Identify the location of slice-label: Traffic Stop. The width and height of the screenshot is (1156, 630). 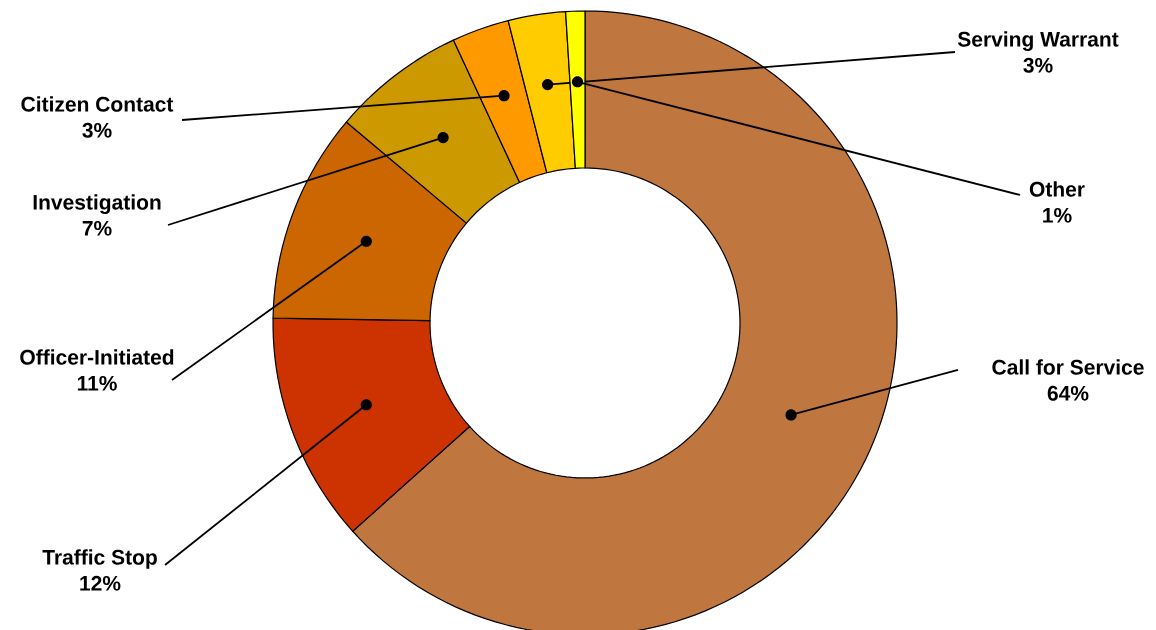
(99, 559).